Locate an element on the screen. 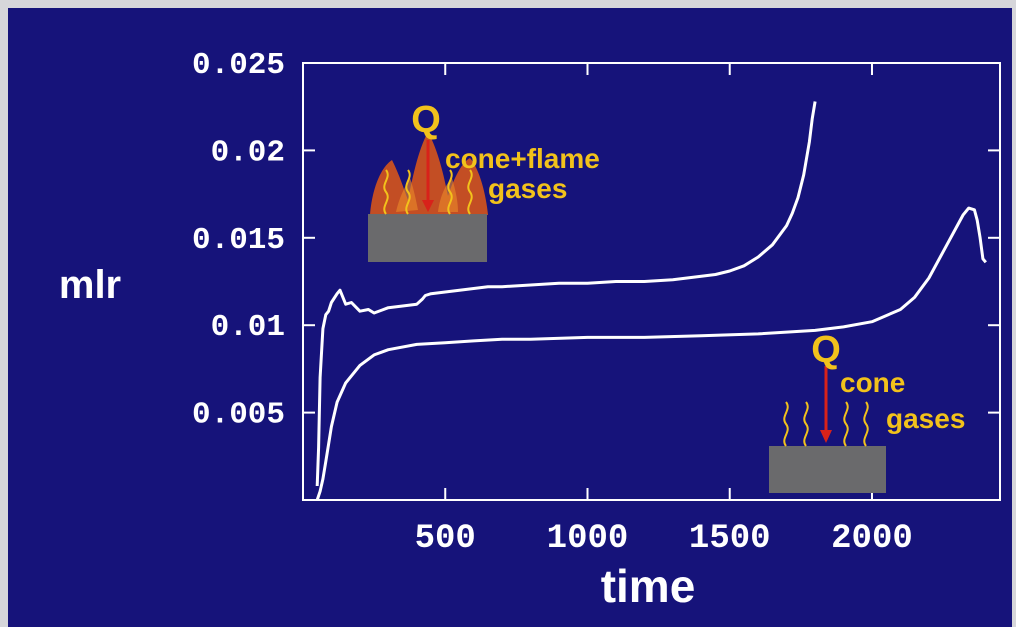 The height and width of the screenshot is (627, 1016). cone-q-label: Q is located at coordinates (826, 350).